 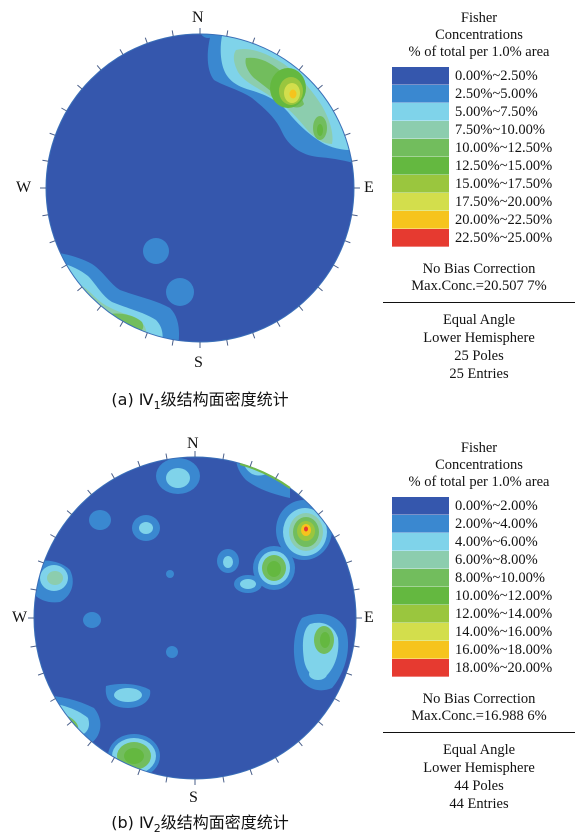 I want to click on caption-prefix: (b), so click(x=125, y=822).